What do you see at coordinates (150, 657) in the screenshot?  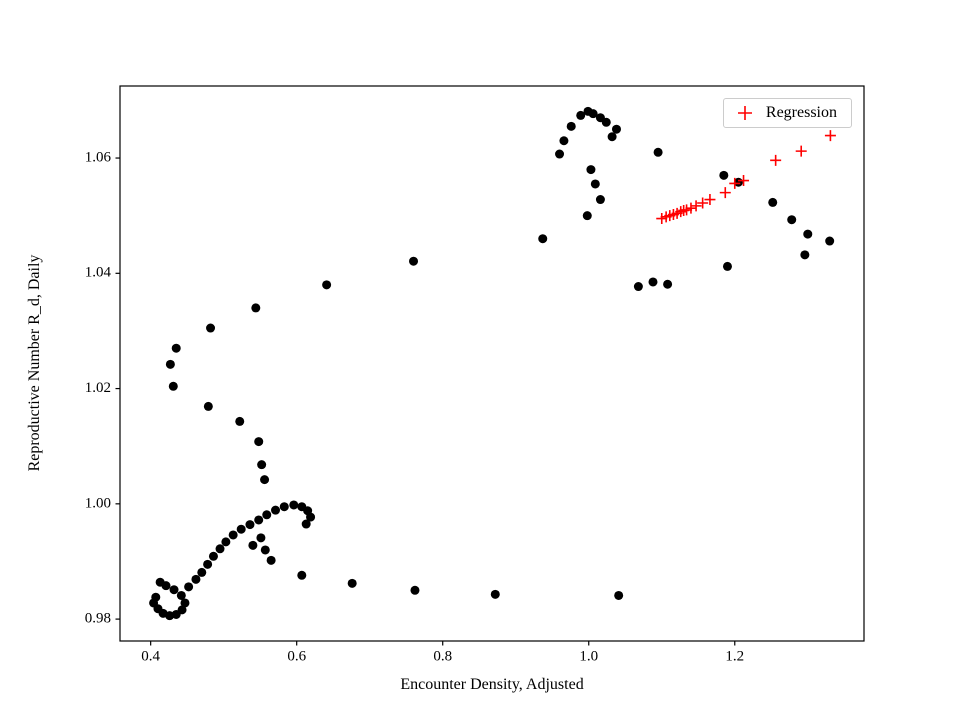 I see `x-tick-label: 0.4` at bounding box center [150, 657].